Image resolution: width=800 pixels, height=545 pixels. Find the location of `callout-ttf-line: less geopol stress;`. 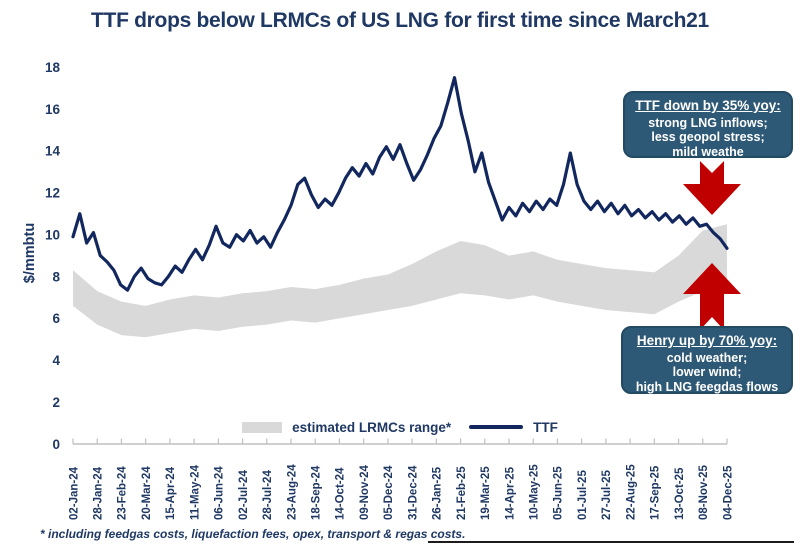

callout-ttf-line: less geopol stress; is located at coordinates (708, 137).